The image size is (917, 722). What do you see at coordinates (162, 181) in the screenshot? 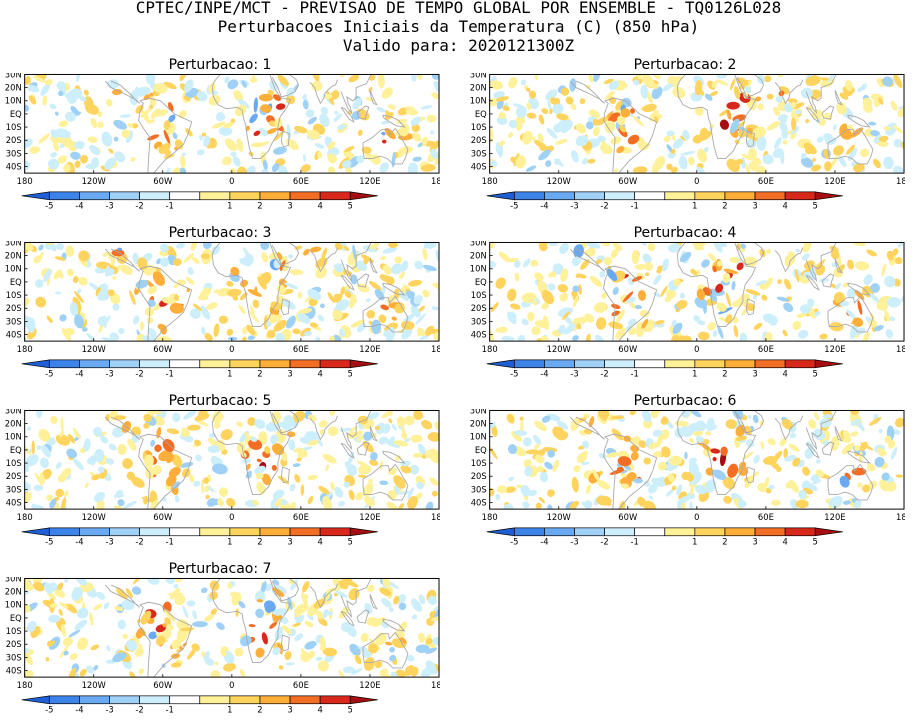
I see `lon-label: 60W` at bounding box center [162, 181].